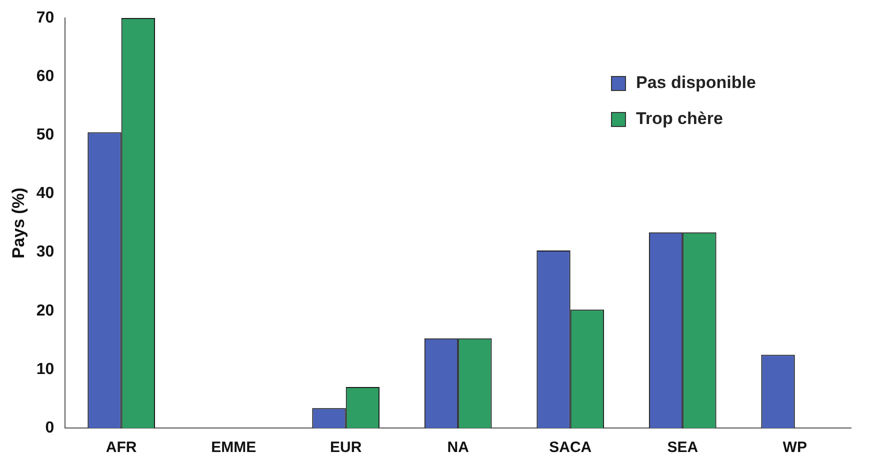  I want to click on y-axis-title: Pays (%), so click(18, 223).